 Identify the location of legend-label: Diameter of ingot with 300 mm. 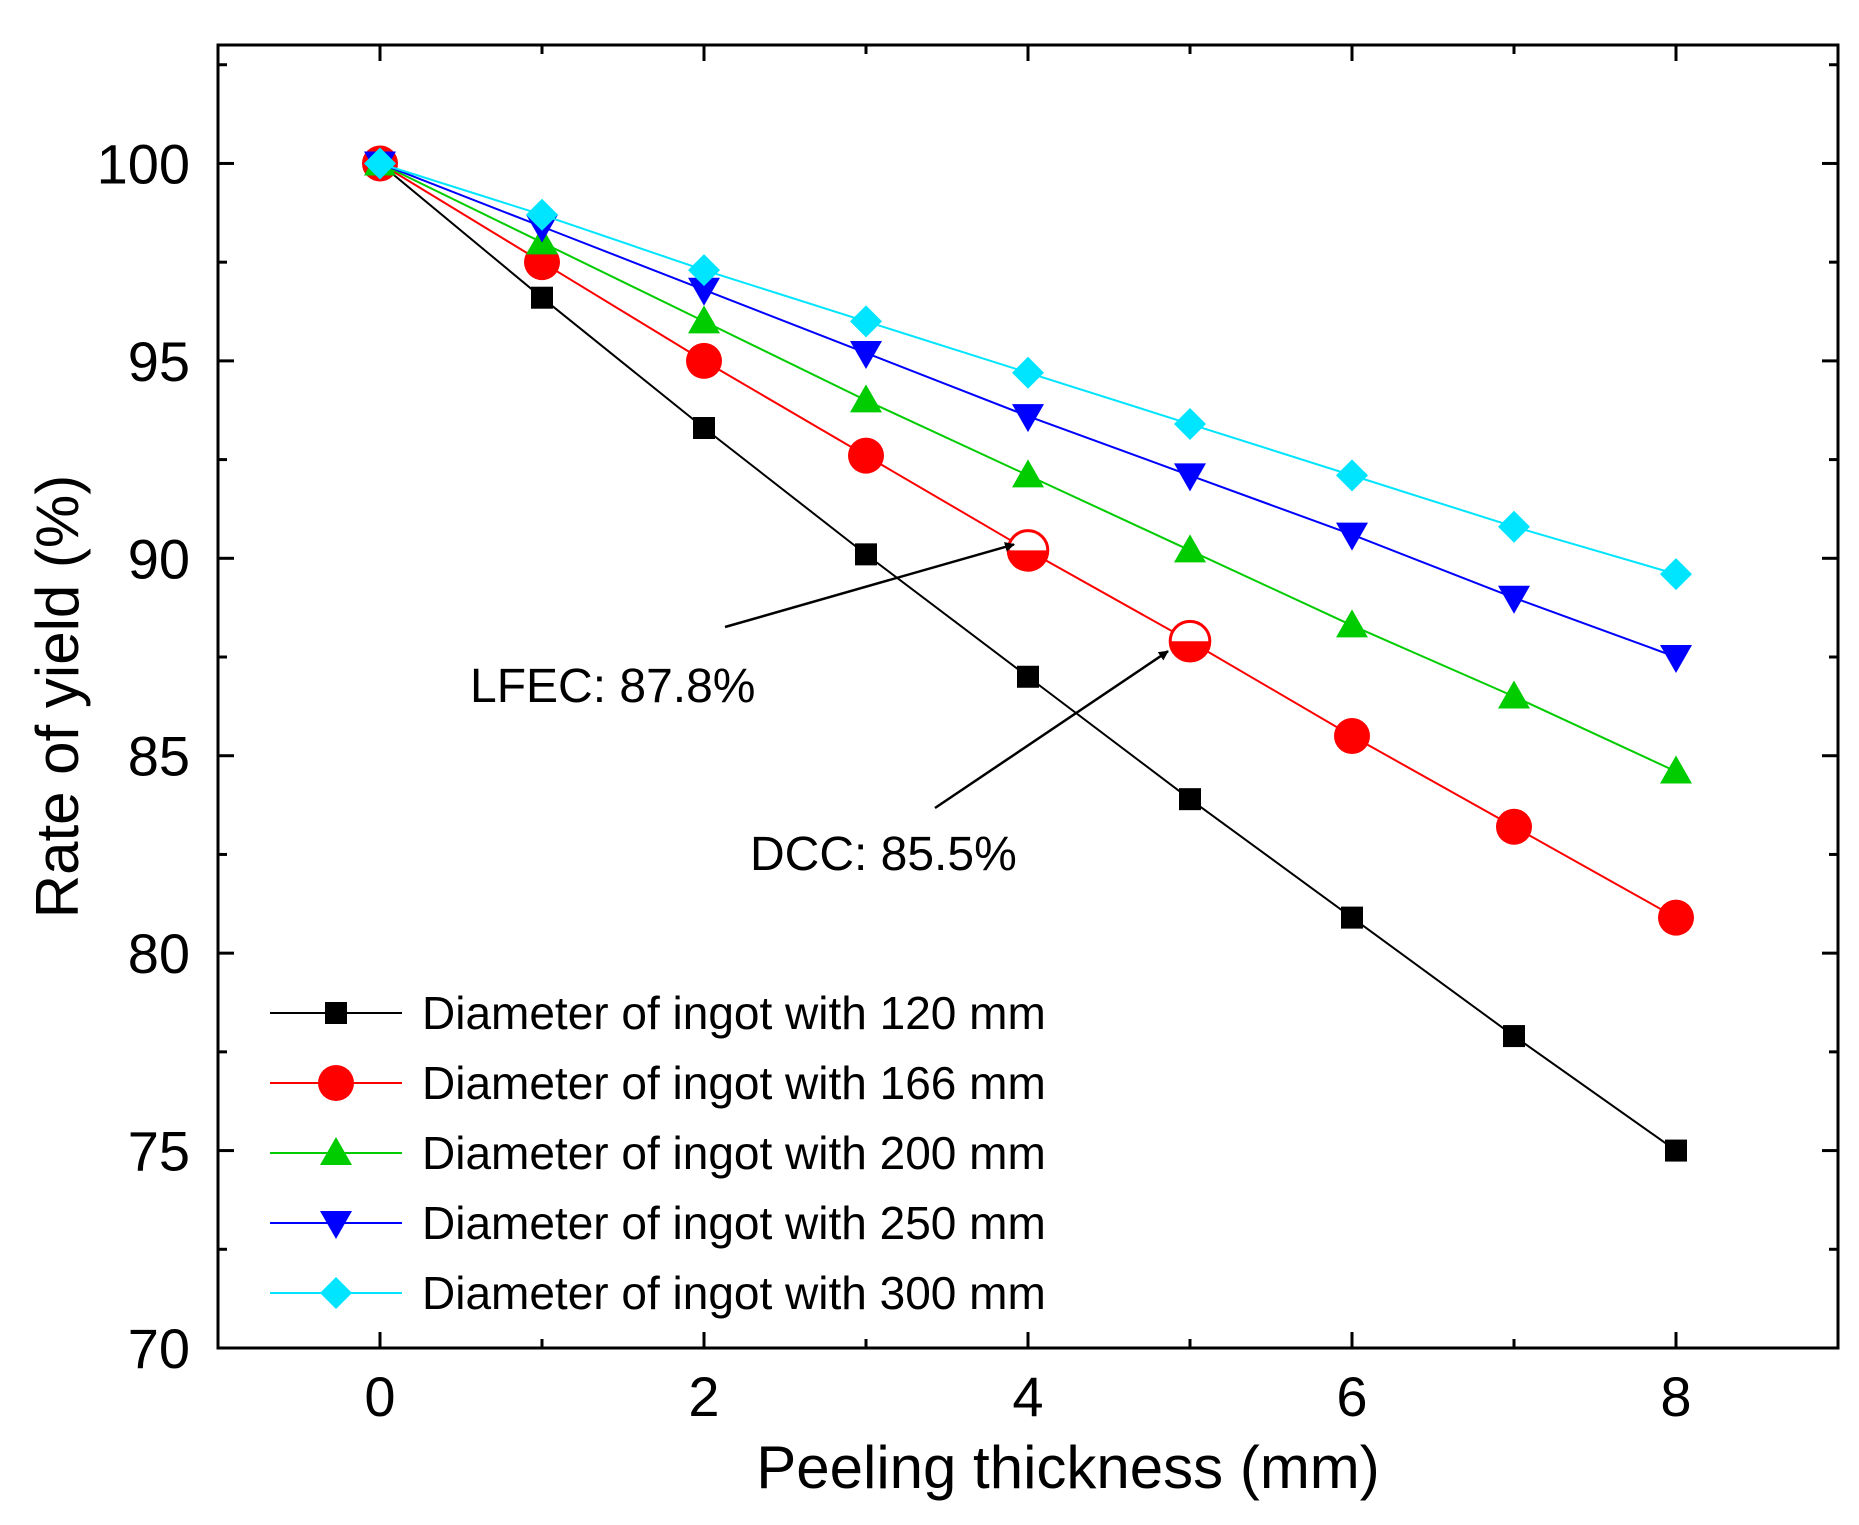
(734, 1293).